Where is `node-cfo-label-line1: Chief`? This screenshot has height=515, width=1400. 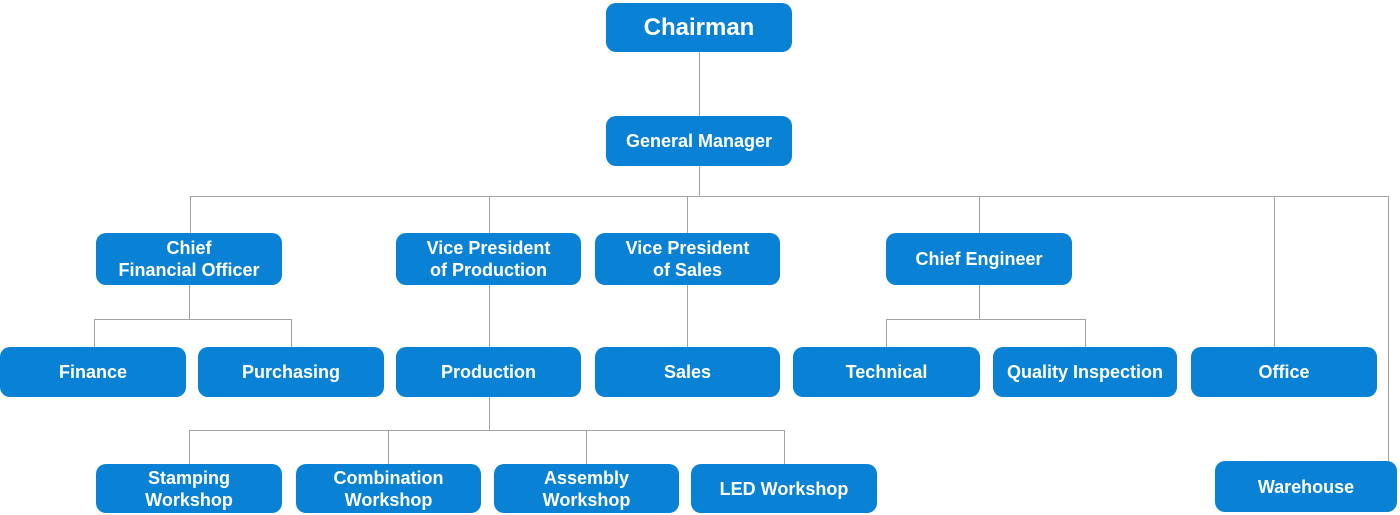
node-cfo-label-line1: Chief is located at coordinates (189, 248).